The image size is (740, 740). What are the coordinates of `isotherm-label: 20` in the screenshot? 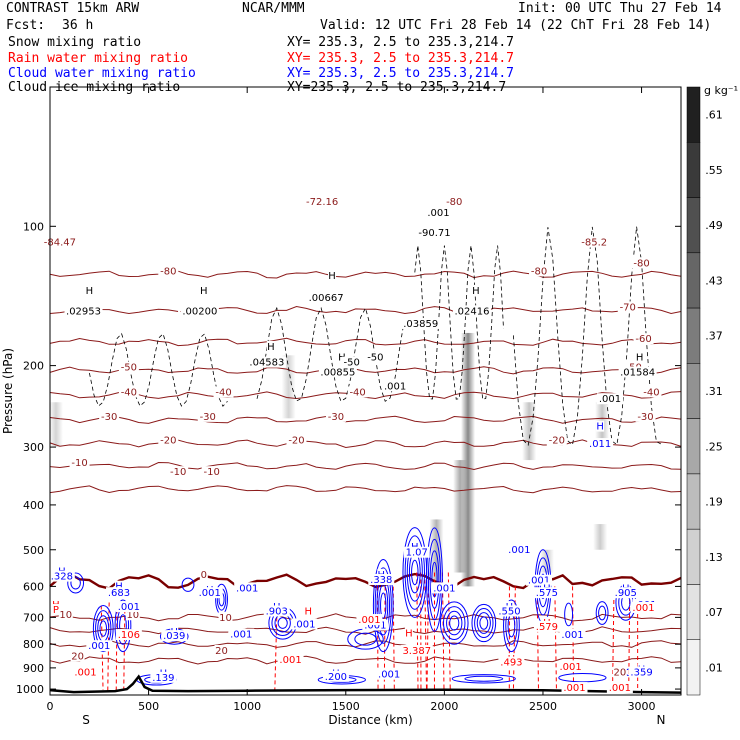 It's located at (221, 651).